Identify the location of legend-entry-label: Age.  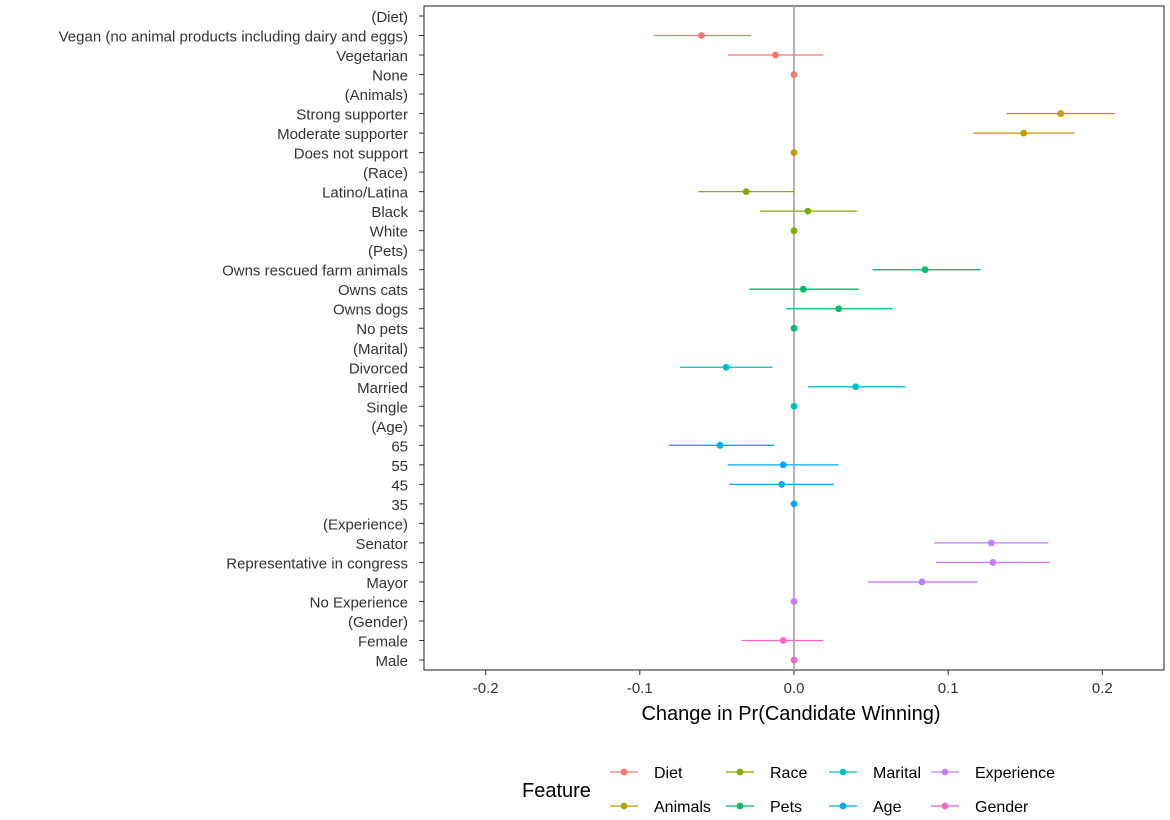
(887, 807).